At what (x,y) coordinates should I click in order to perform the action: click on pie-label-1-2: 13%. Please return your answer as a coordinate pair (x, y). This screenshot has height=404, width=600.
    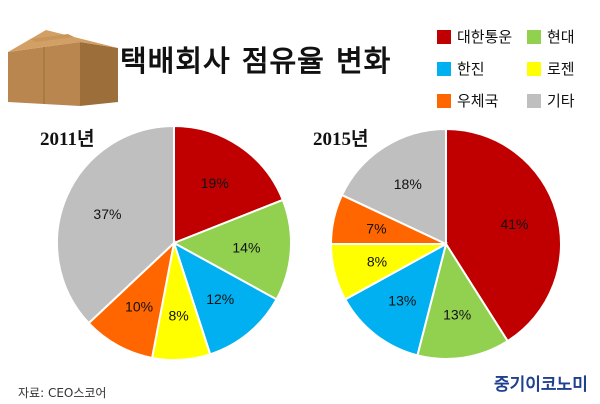
    Looking at the image, I should click on (402, 300).